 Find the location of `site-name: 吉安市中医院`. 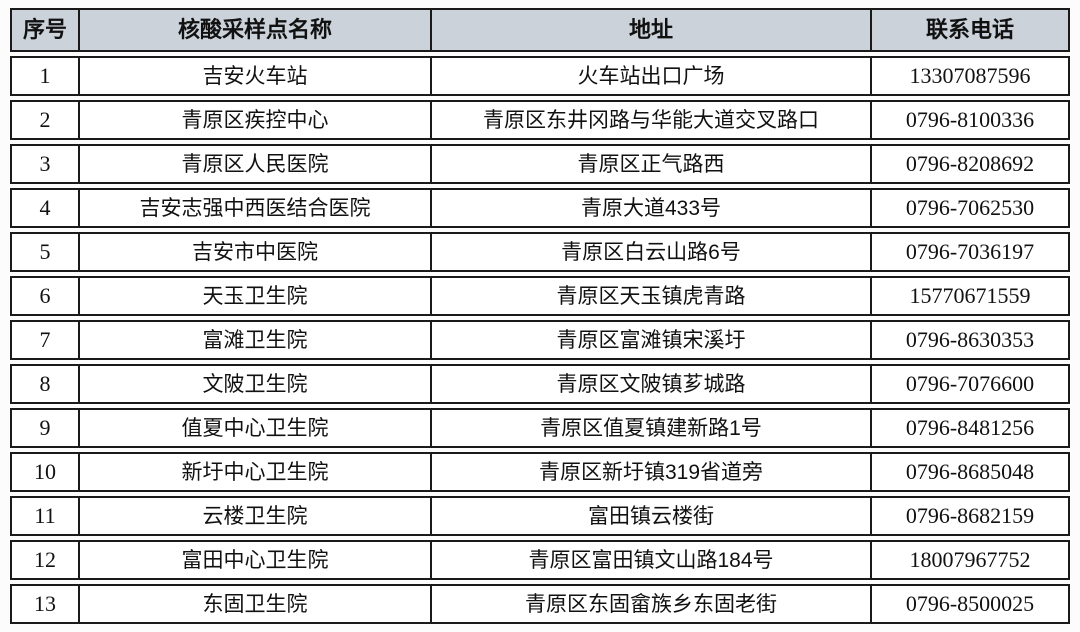

site-name: 吉安市中医院 is located at coordinates (254, 252).